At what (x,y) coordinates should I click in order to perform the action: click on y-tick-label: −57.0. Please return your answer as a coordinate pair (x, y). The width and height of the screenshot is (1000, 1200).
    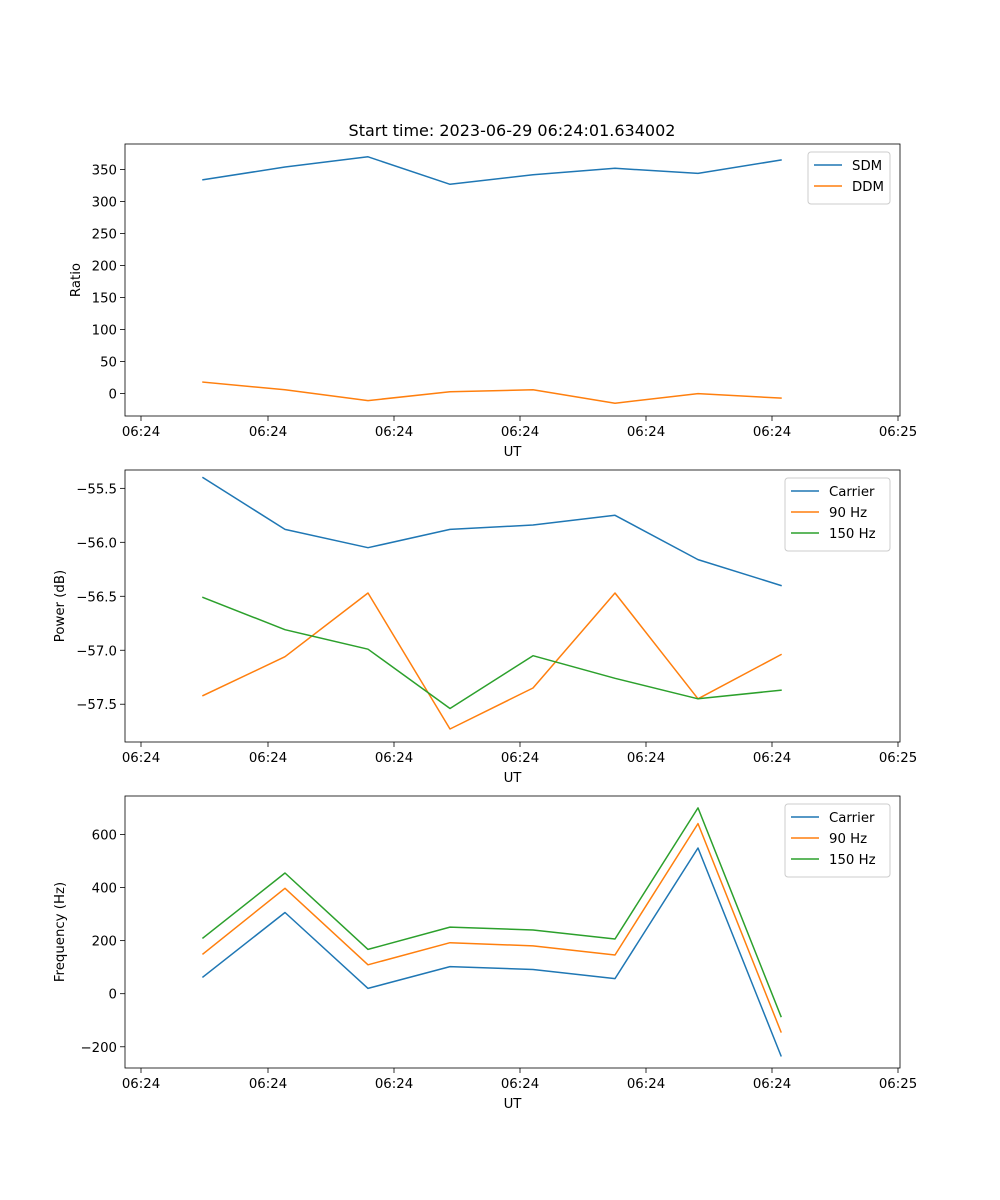
    Looking at the image, I should click on (96, 651).